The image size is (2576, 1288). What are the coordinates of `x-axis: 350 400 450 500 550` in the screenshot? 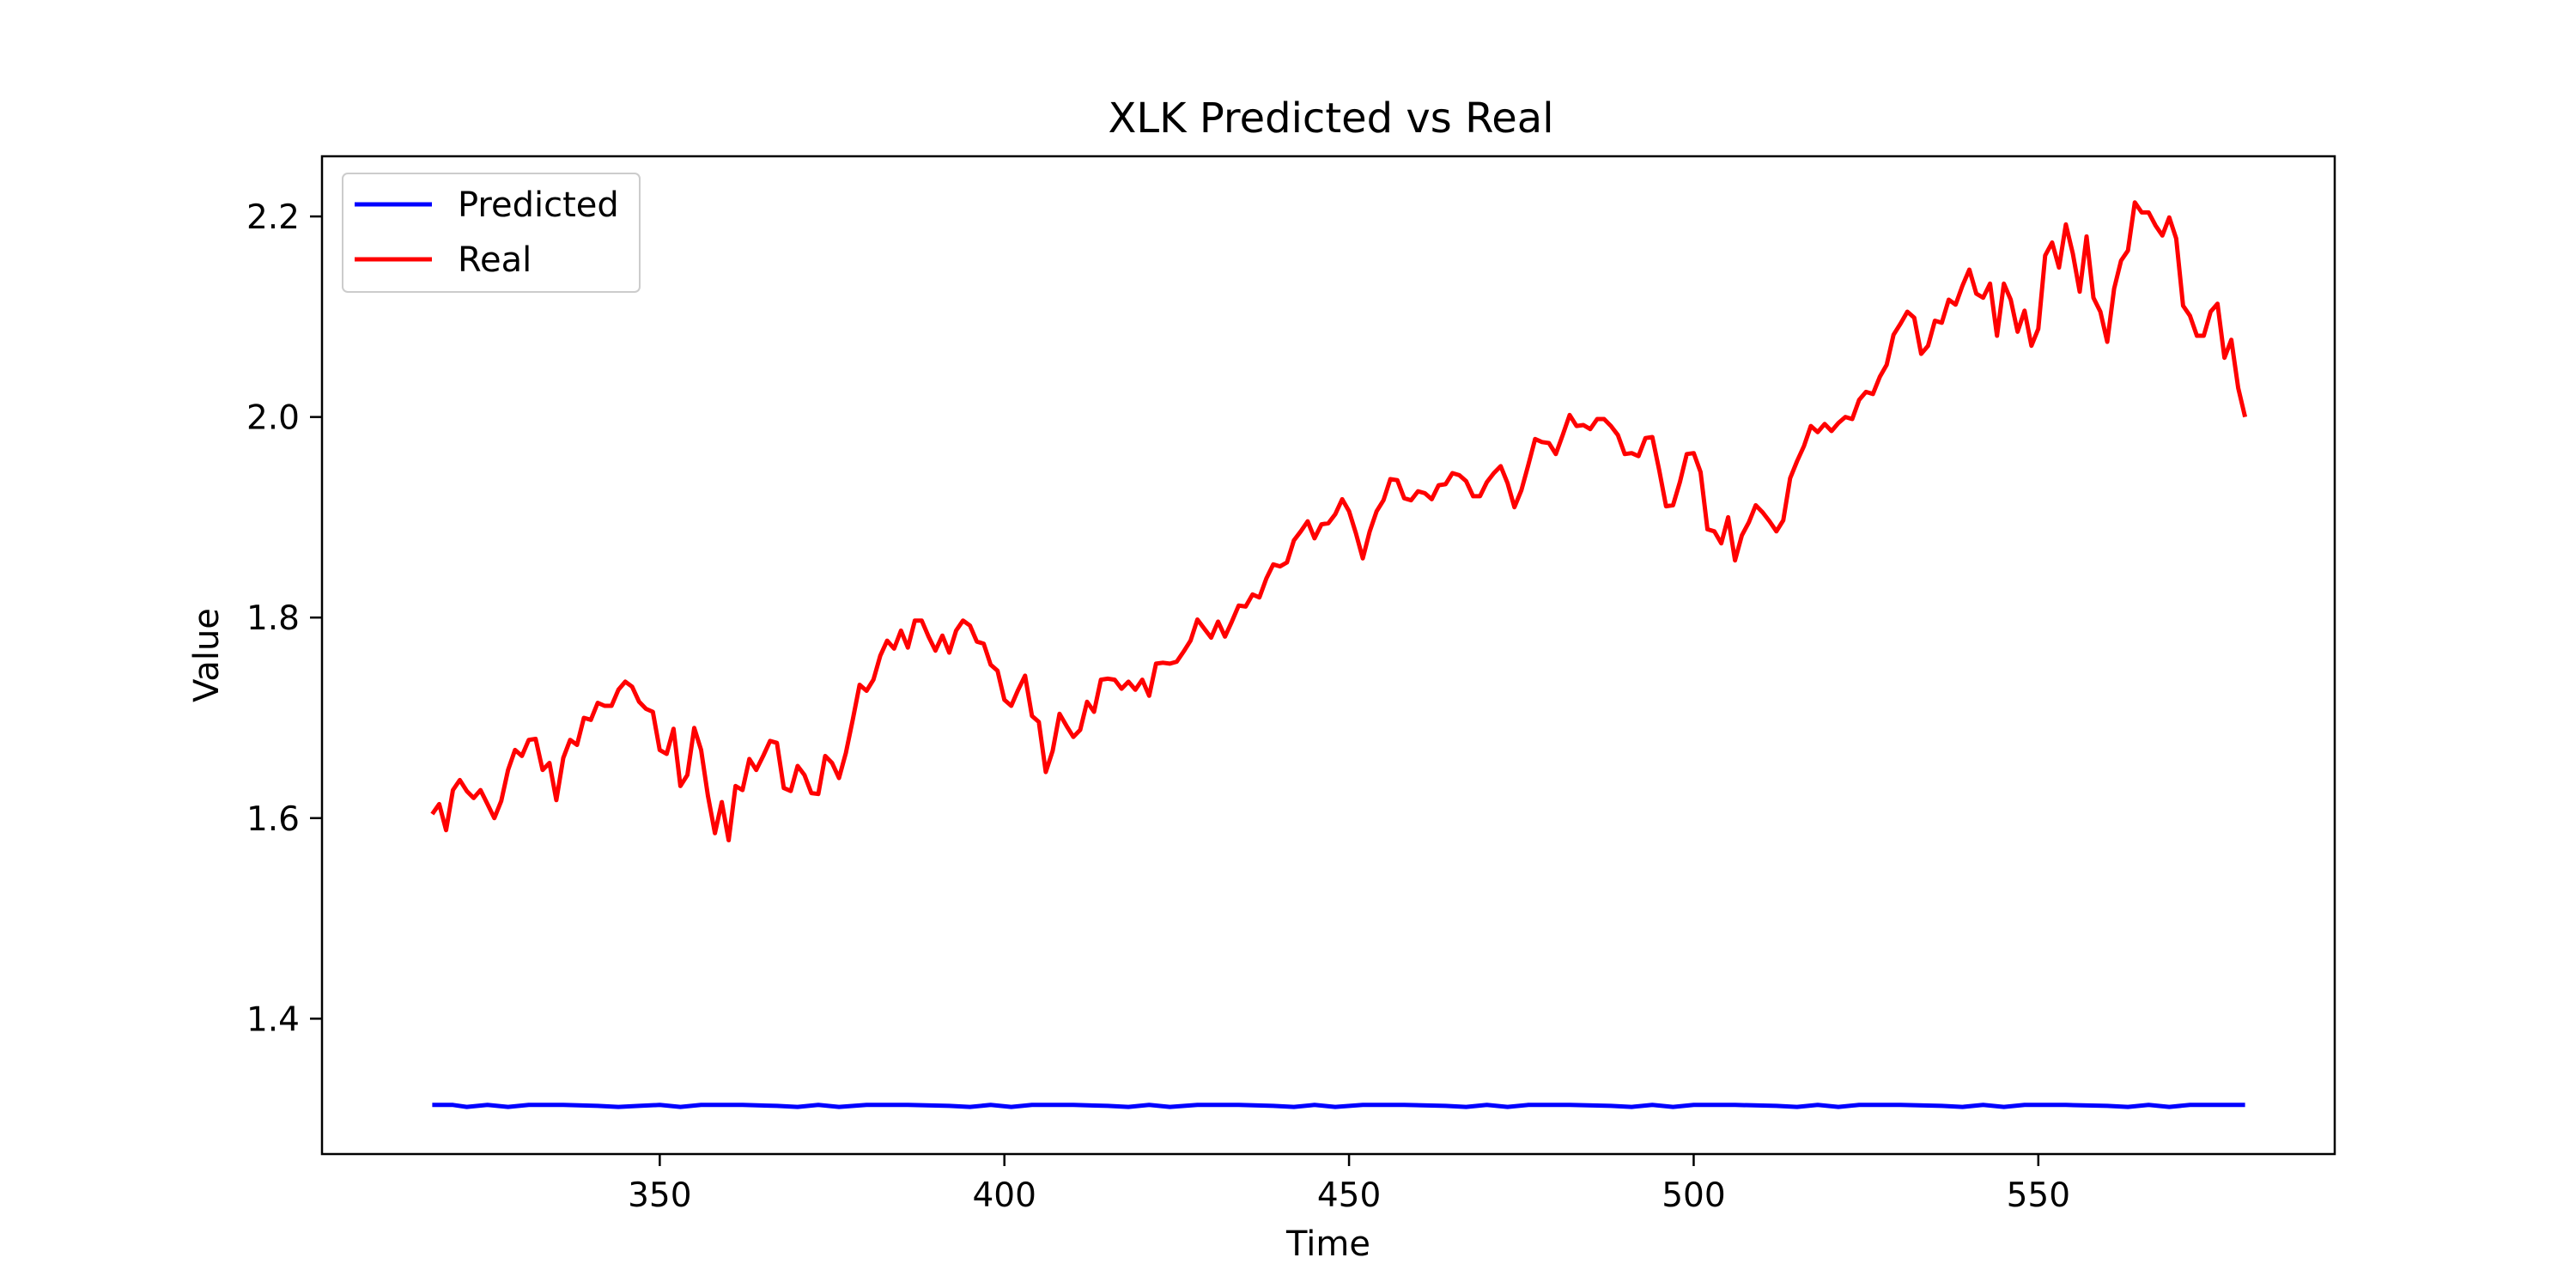 It's located at (1349, 1184).